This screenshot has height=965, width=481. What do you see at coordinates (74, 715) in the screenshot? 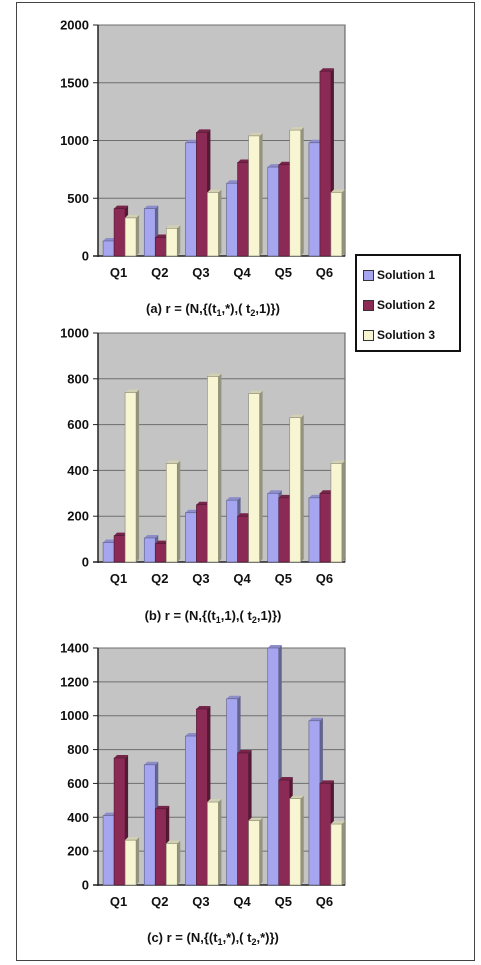
I see `y-tick-label: 1000` at bounding box center [74, 715].